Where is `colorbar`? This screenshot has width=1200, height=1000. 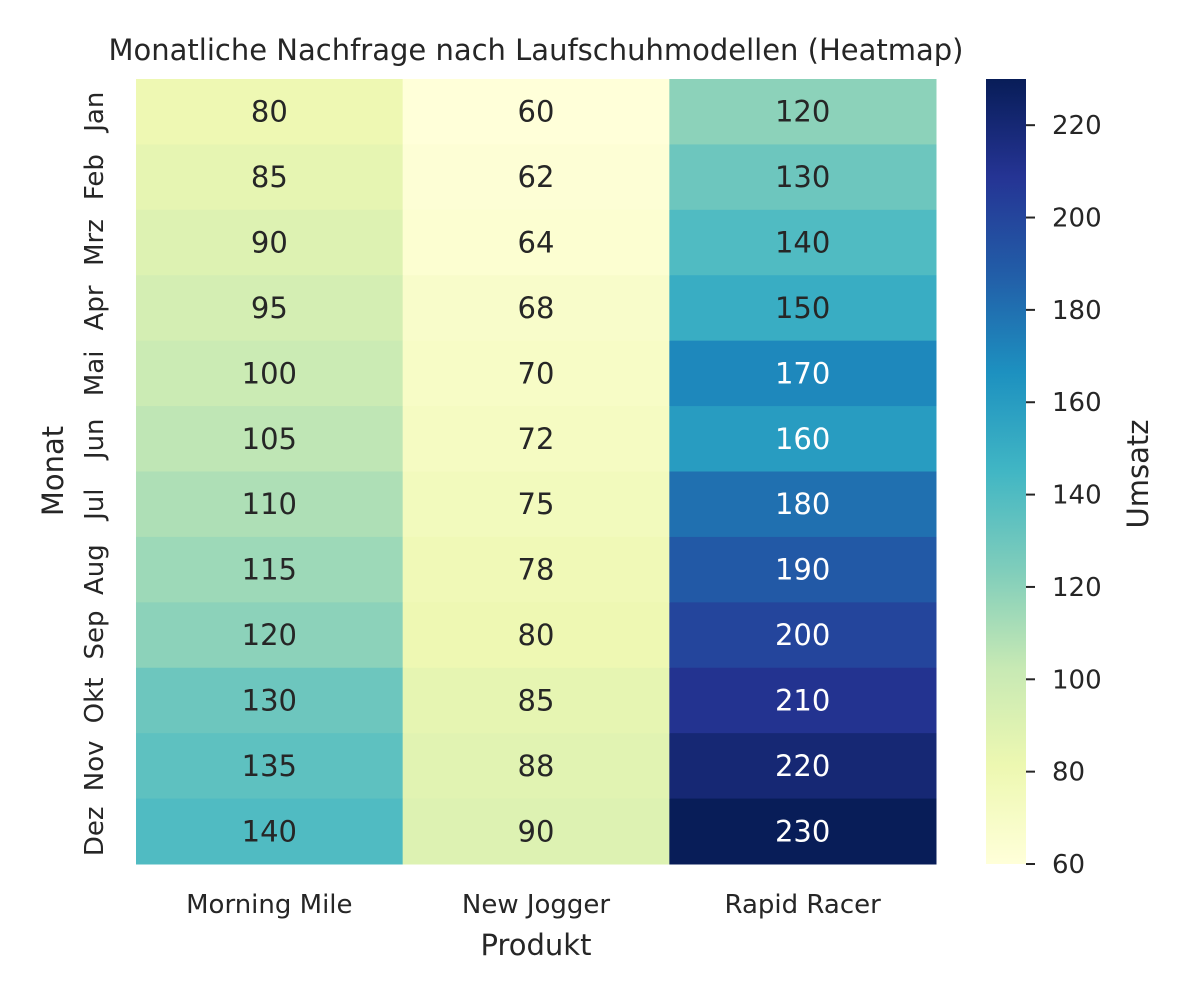 colorbar is located at coordinates (1006, 471).